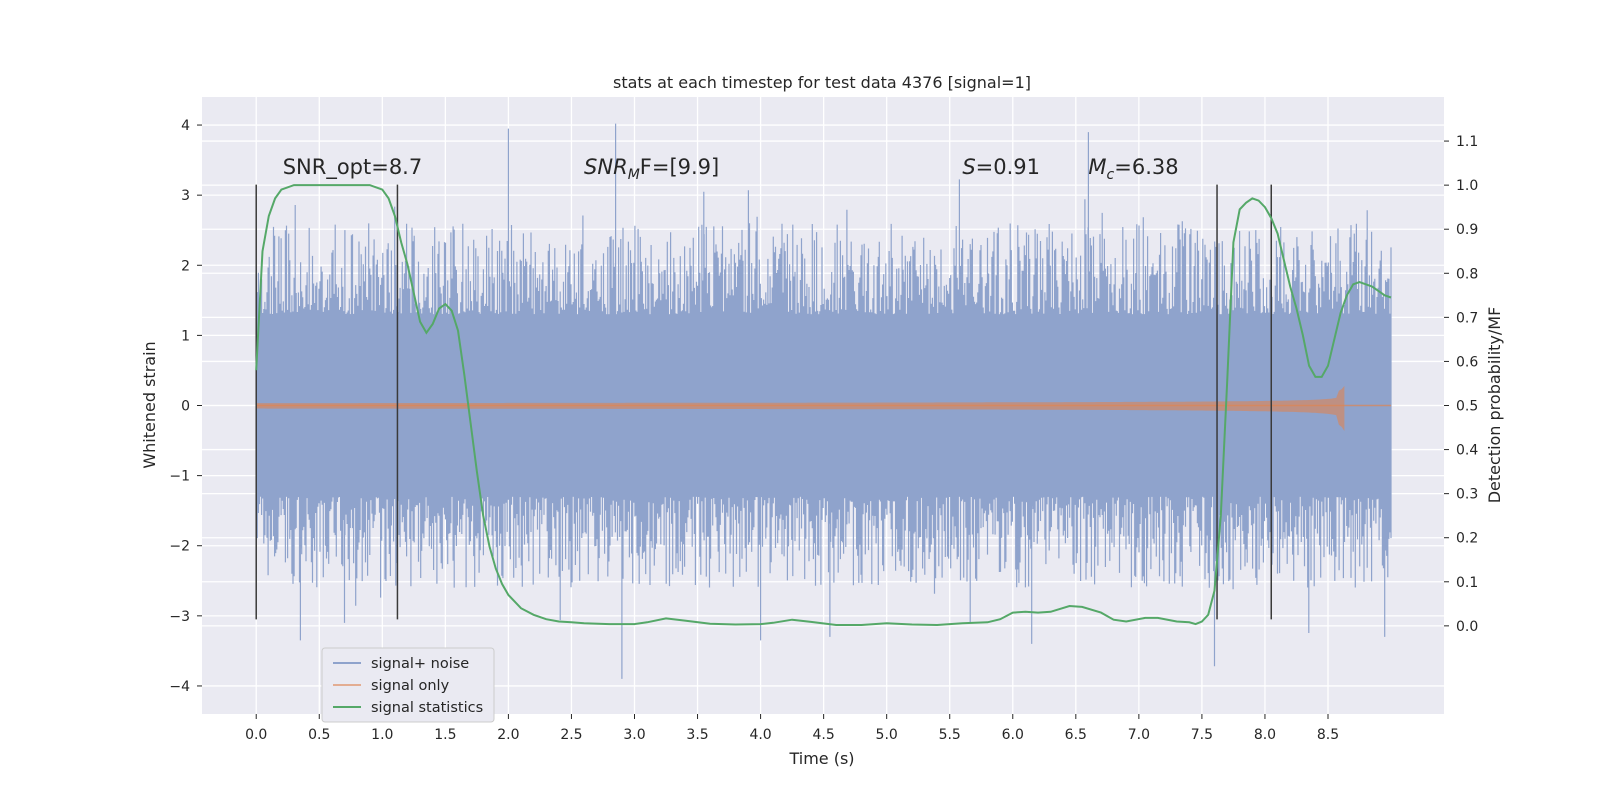 Image resolution: width=1600 pixels, height=800 pixels. What do you see at coordinates (887, 735) in the screenshot?
I see `x-tick-label: 5.0` at bounding box center [887, 735].